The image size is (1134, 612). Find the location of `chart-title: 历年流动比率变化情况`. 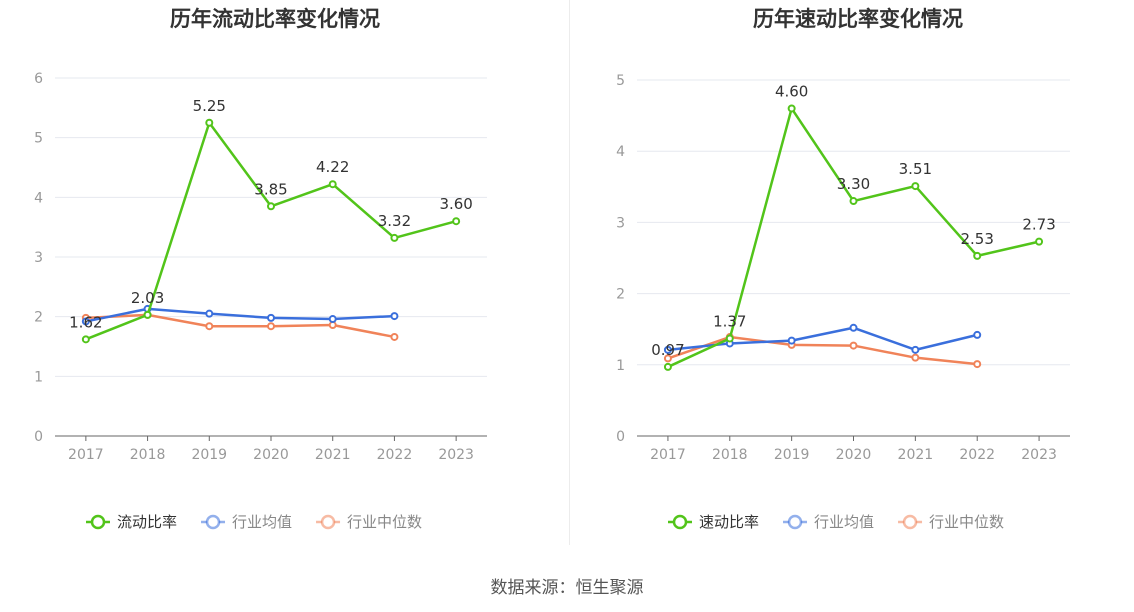

chart-title: 历年流动比率变化情况 is located at coordinates (275, 19).